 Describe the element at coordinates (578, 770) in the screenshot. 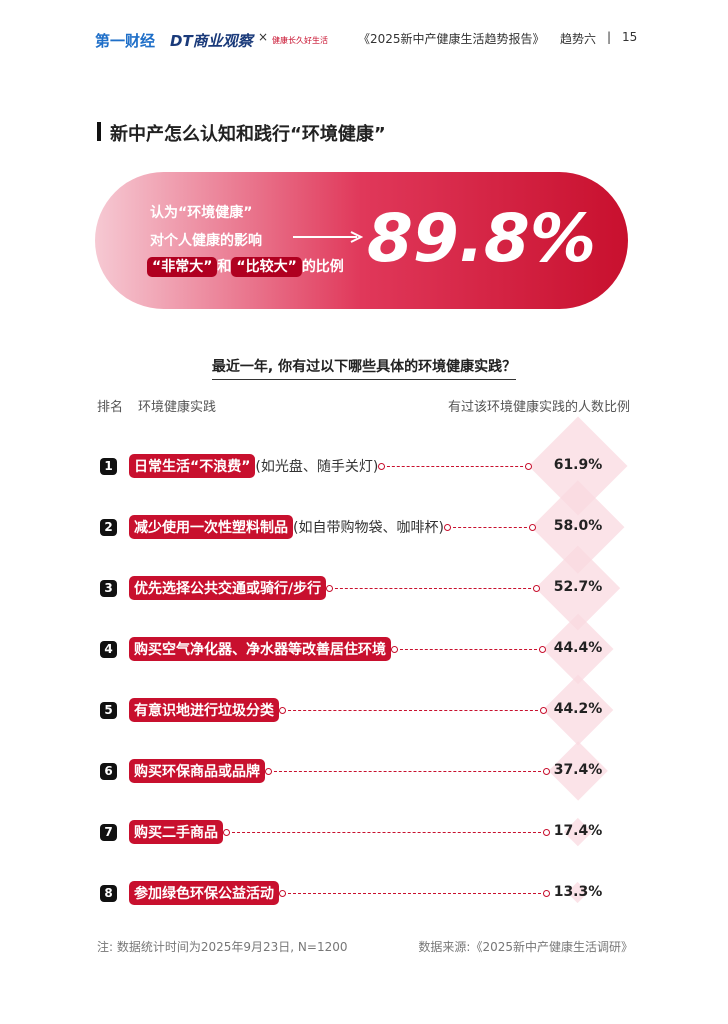

I see `ratio-label: 37.4%` at that location.